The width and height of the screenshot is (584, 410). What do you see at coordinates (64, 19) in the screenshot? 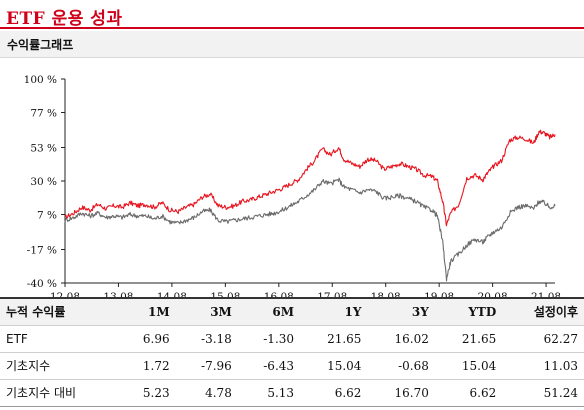
I see `page-title: ETF 운용 성과` at bounding box center [64, 19].